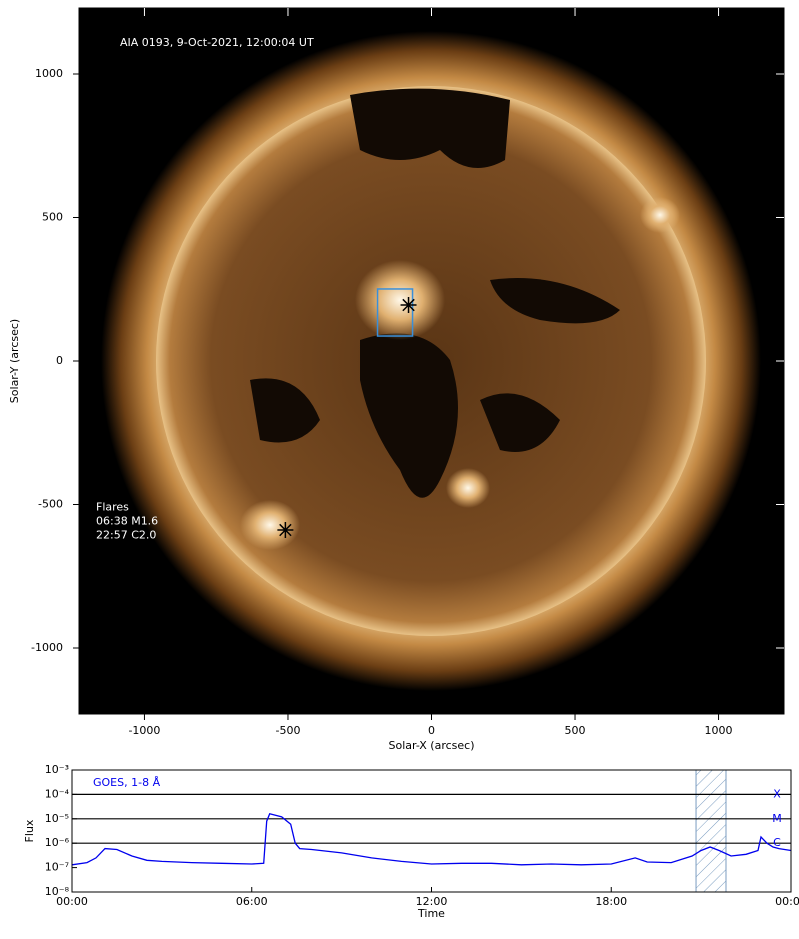  What do you see at coordinates (57, 793) in the screenshot?
I see `y-tick-label: 10⁻⁴` at bounding box center [57, 793].